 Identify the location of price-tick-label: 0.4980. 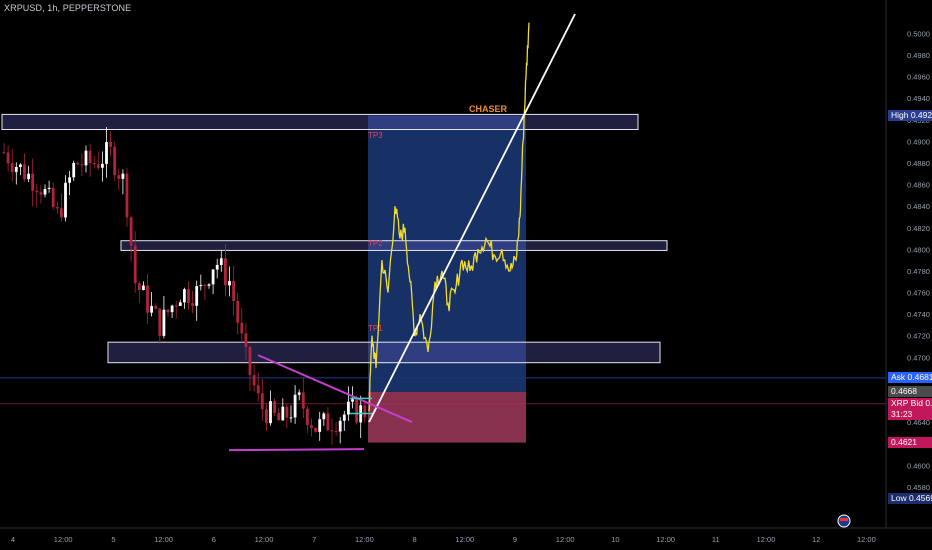
(918, 55).